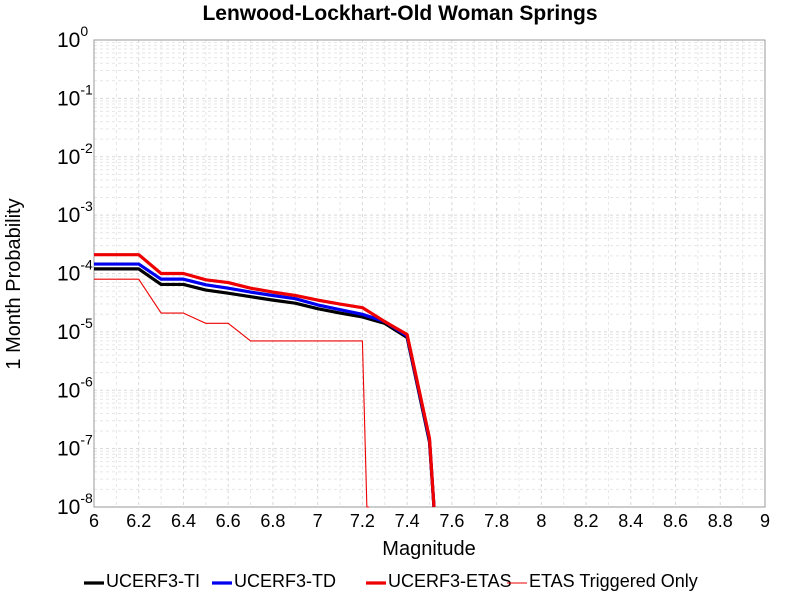 This screenshot has height=600, width=800. I want to click on x-tick-label: 8.8, so click(720, 521).